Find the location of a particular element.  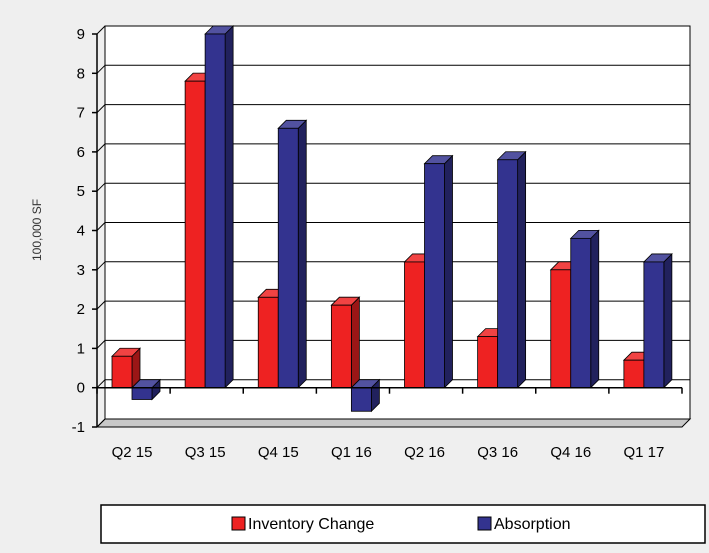

y-tick-label: 8 is located at coordinates (81, 73).